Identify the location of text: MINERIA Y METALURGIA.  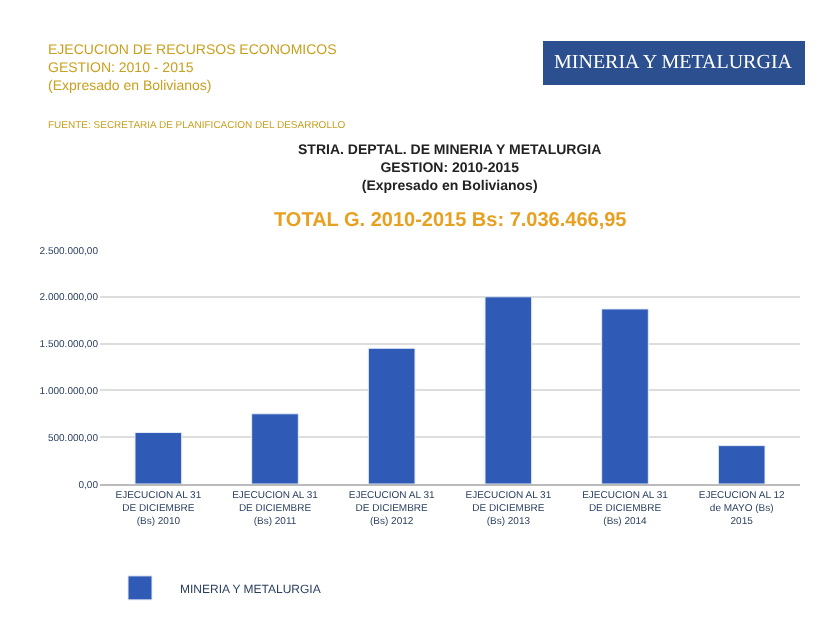
(674, 63).